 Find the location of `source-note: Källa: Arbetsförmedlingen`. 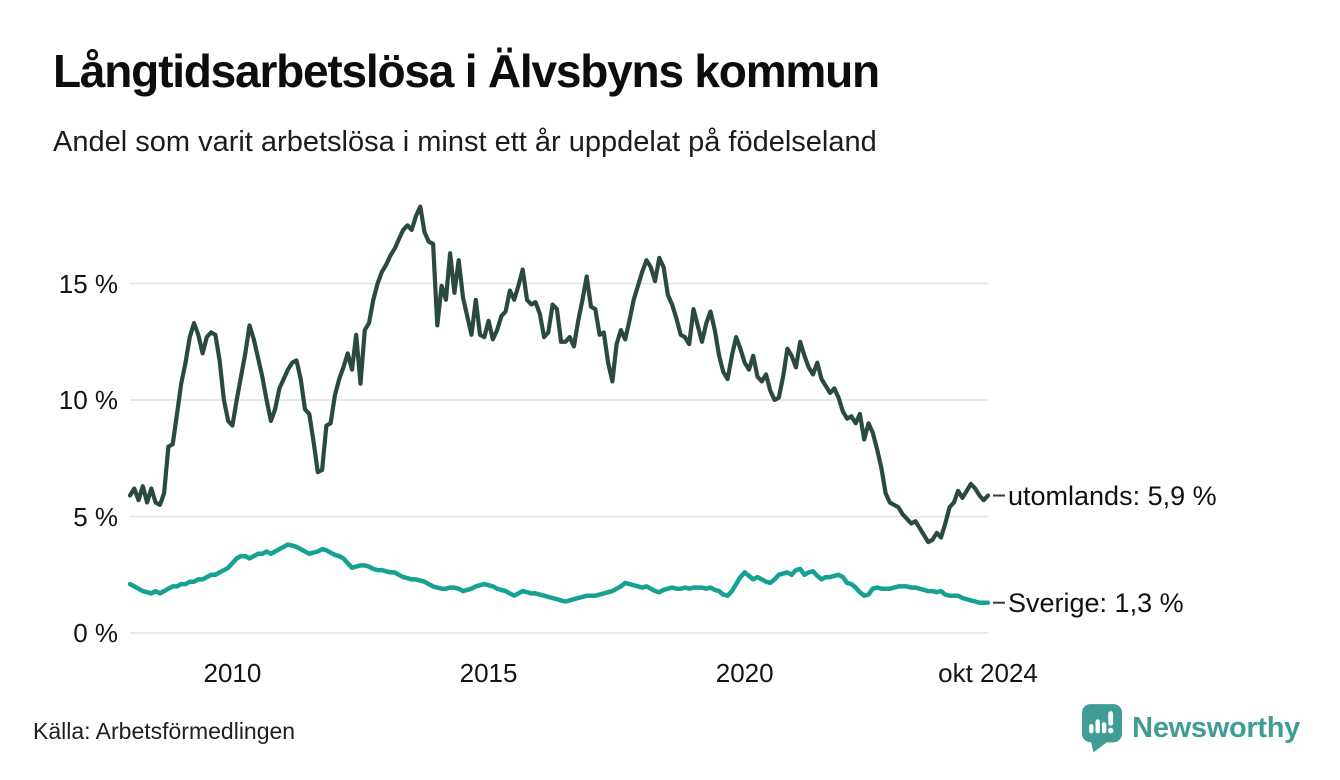

source-note: Källa: Arbetsförmedlingen is located at coordinates (164, 731).